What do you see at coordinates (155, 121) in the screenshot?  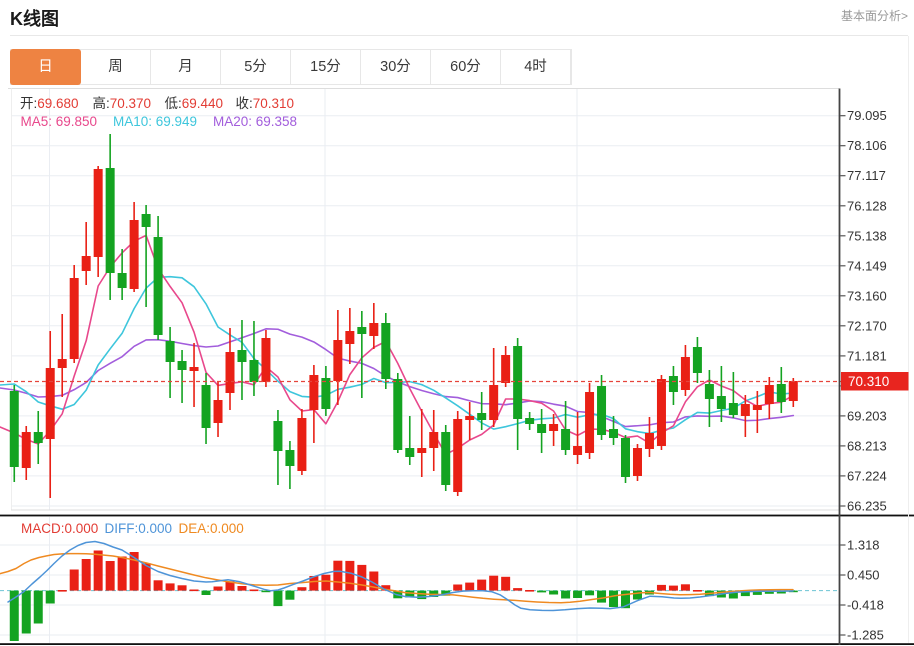 I see `svg-text: MA10: 69.949` at bounding box center [155, 121].